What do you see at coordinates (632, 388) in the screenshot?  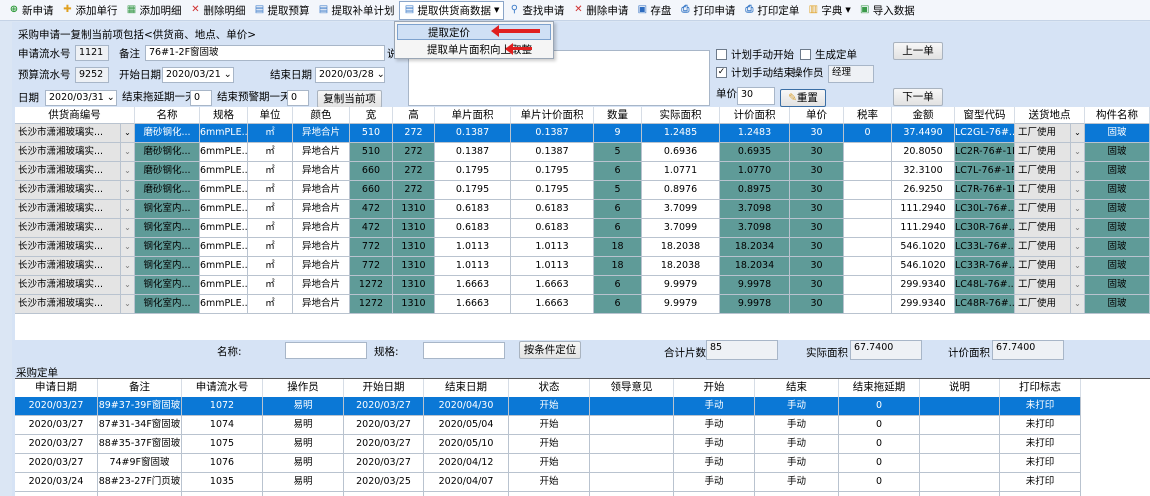 I see `column-header: 领导意见` at bounding box center [632, 388].